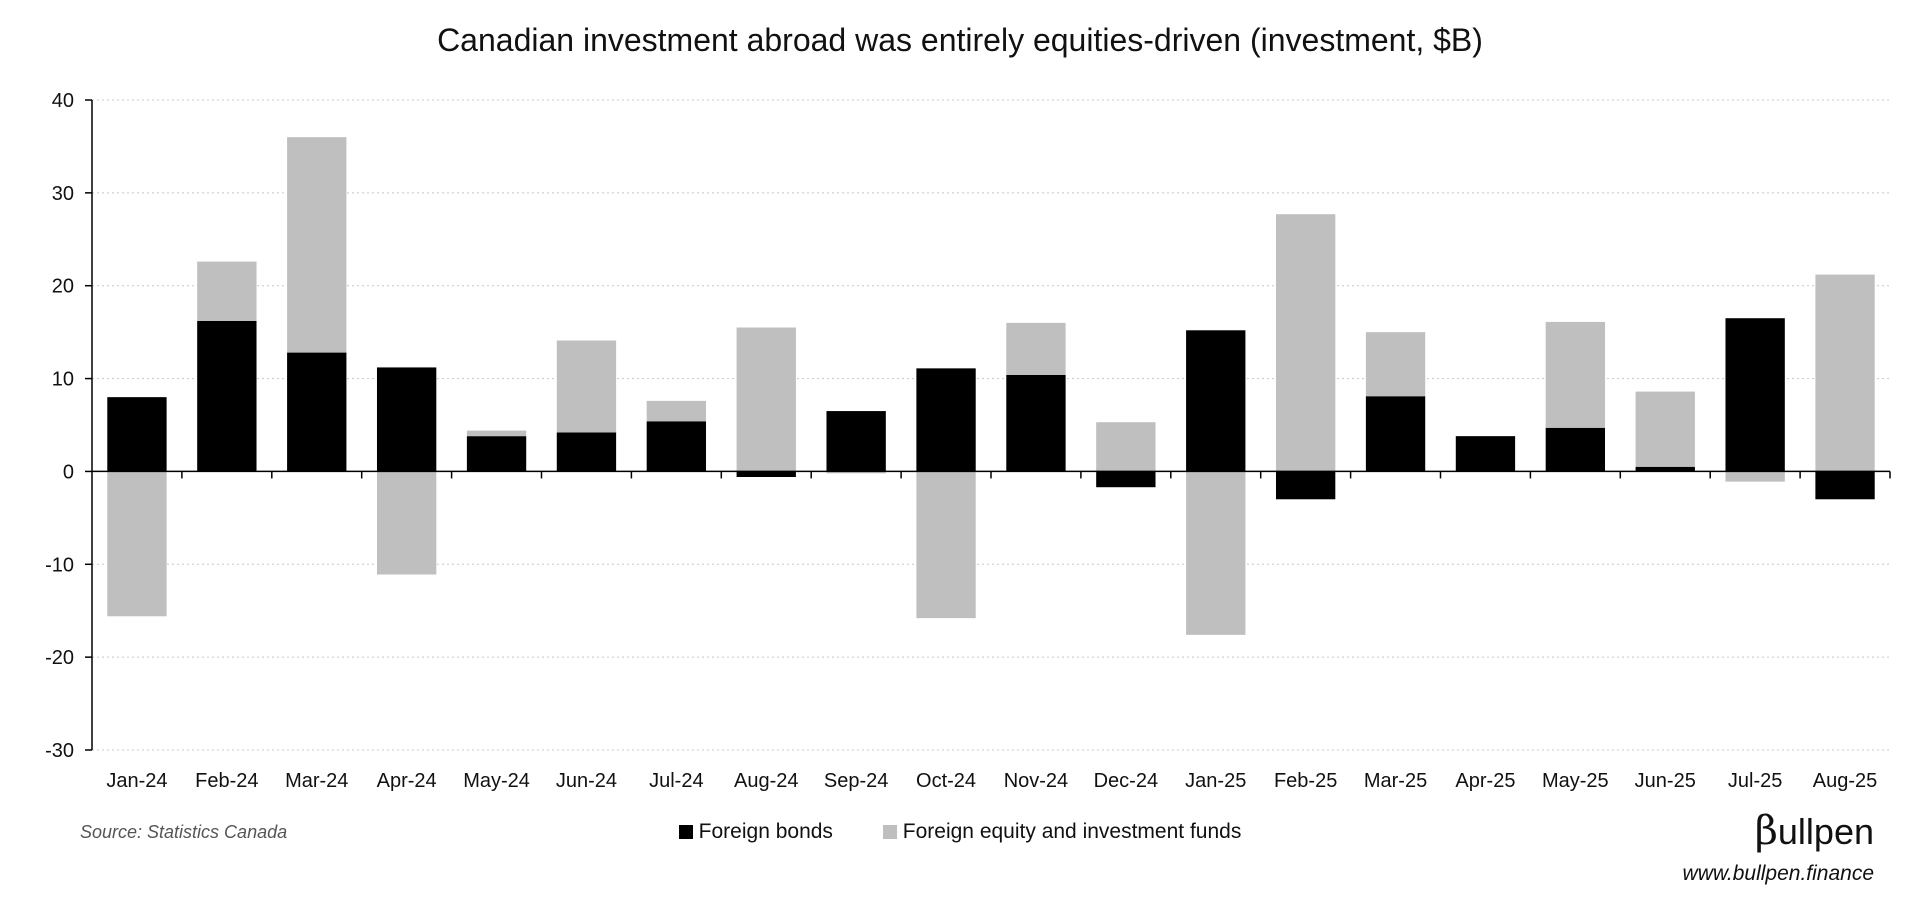  What do you see at coordinates (1778, 873) in the screenshot?
I see `website-link: www.bullpen.finance` at bounding box center [1778, 873].